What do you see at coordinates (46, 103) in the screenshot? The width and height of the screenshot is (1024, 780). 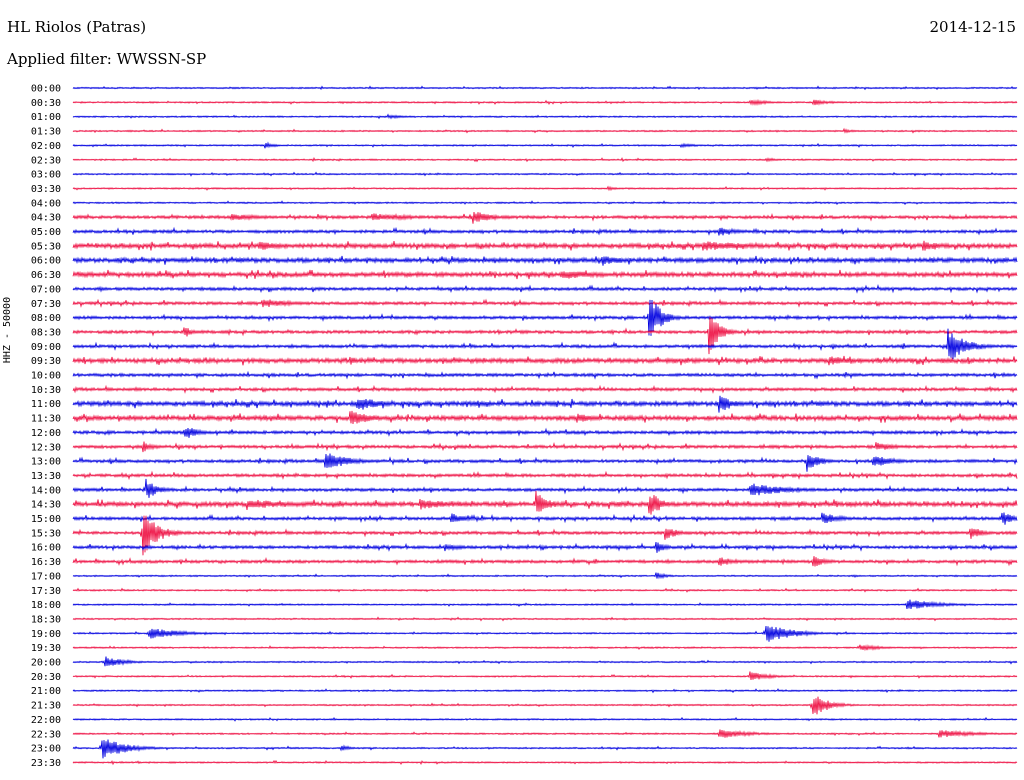 I see `row-label: 00:30` at bounding box center [46, 103].